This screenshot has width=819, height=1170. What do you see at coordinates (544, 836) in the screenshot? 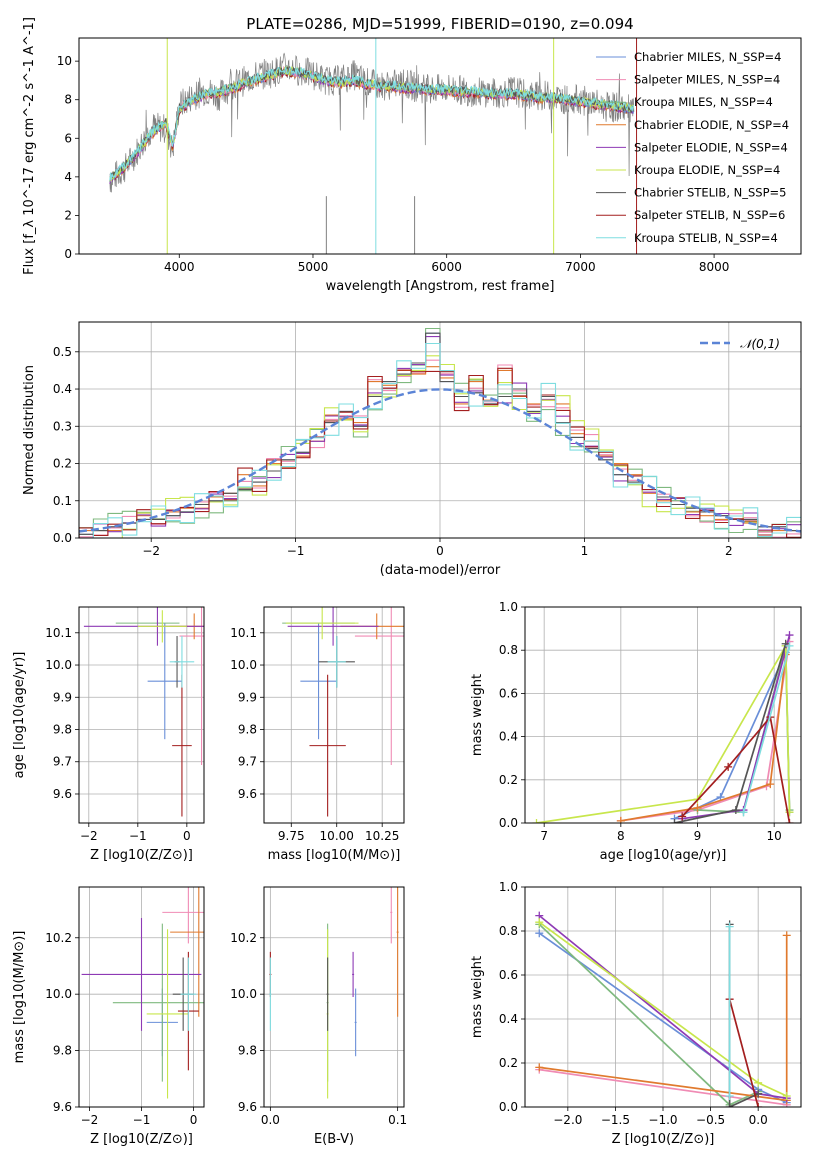
I see `x-tick-label: 7` at bounding box center [544, 836].